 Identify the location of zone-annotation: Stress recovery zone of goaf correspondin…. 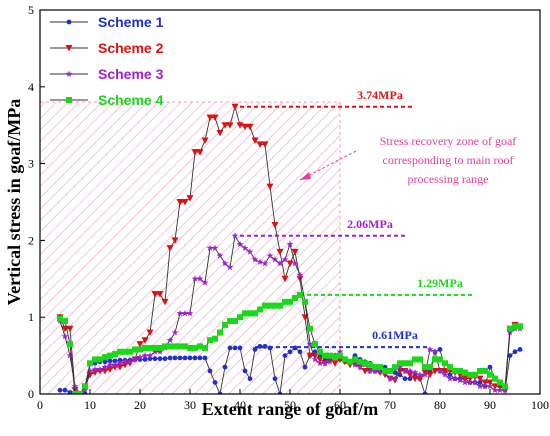
(407, 160).